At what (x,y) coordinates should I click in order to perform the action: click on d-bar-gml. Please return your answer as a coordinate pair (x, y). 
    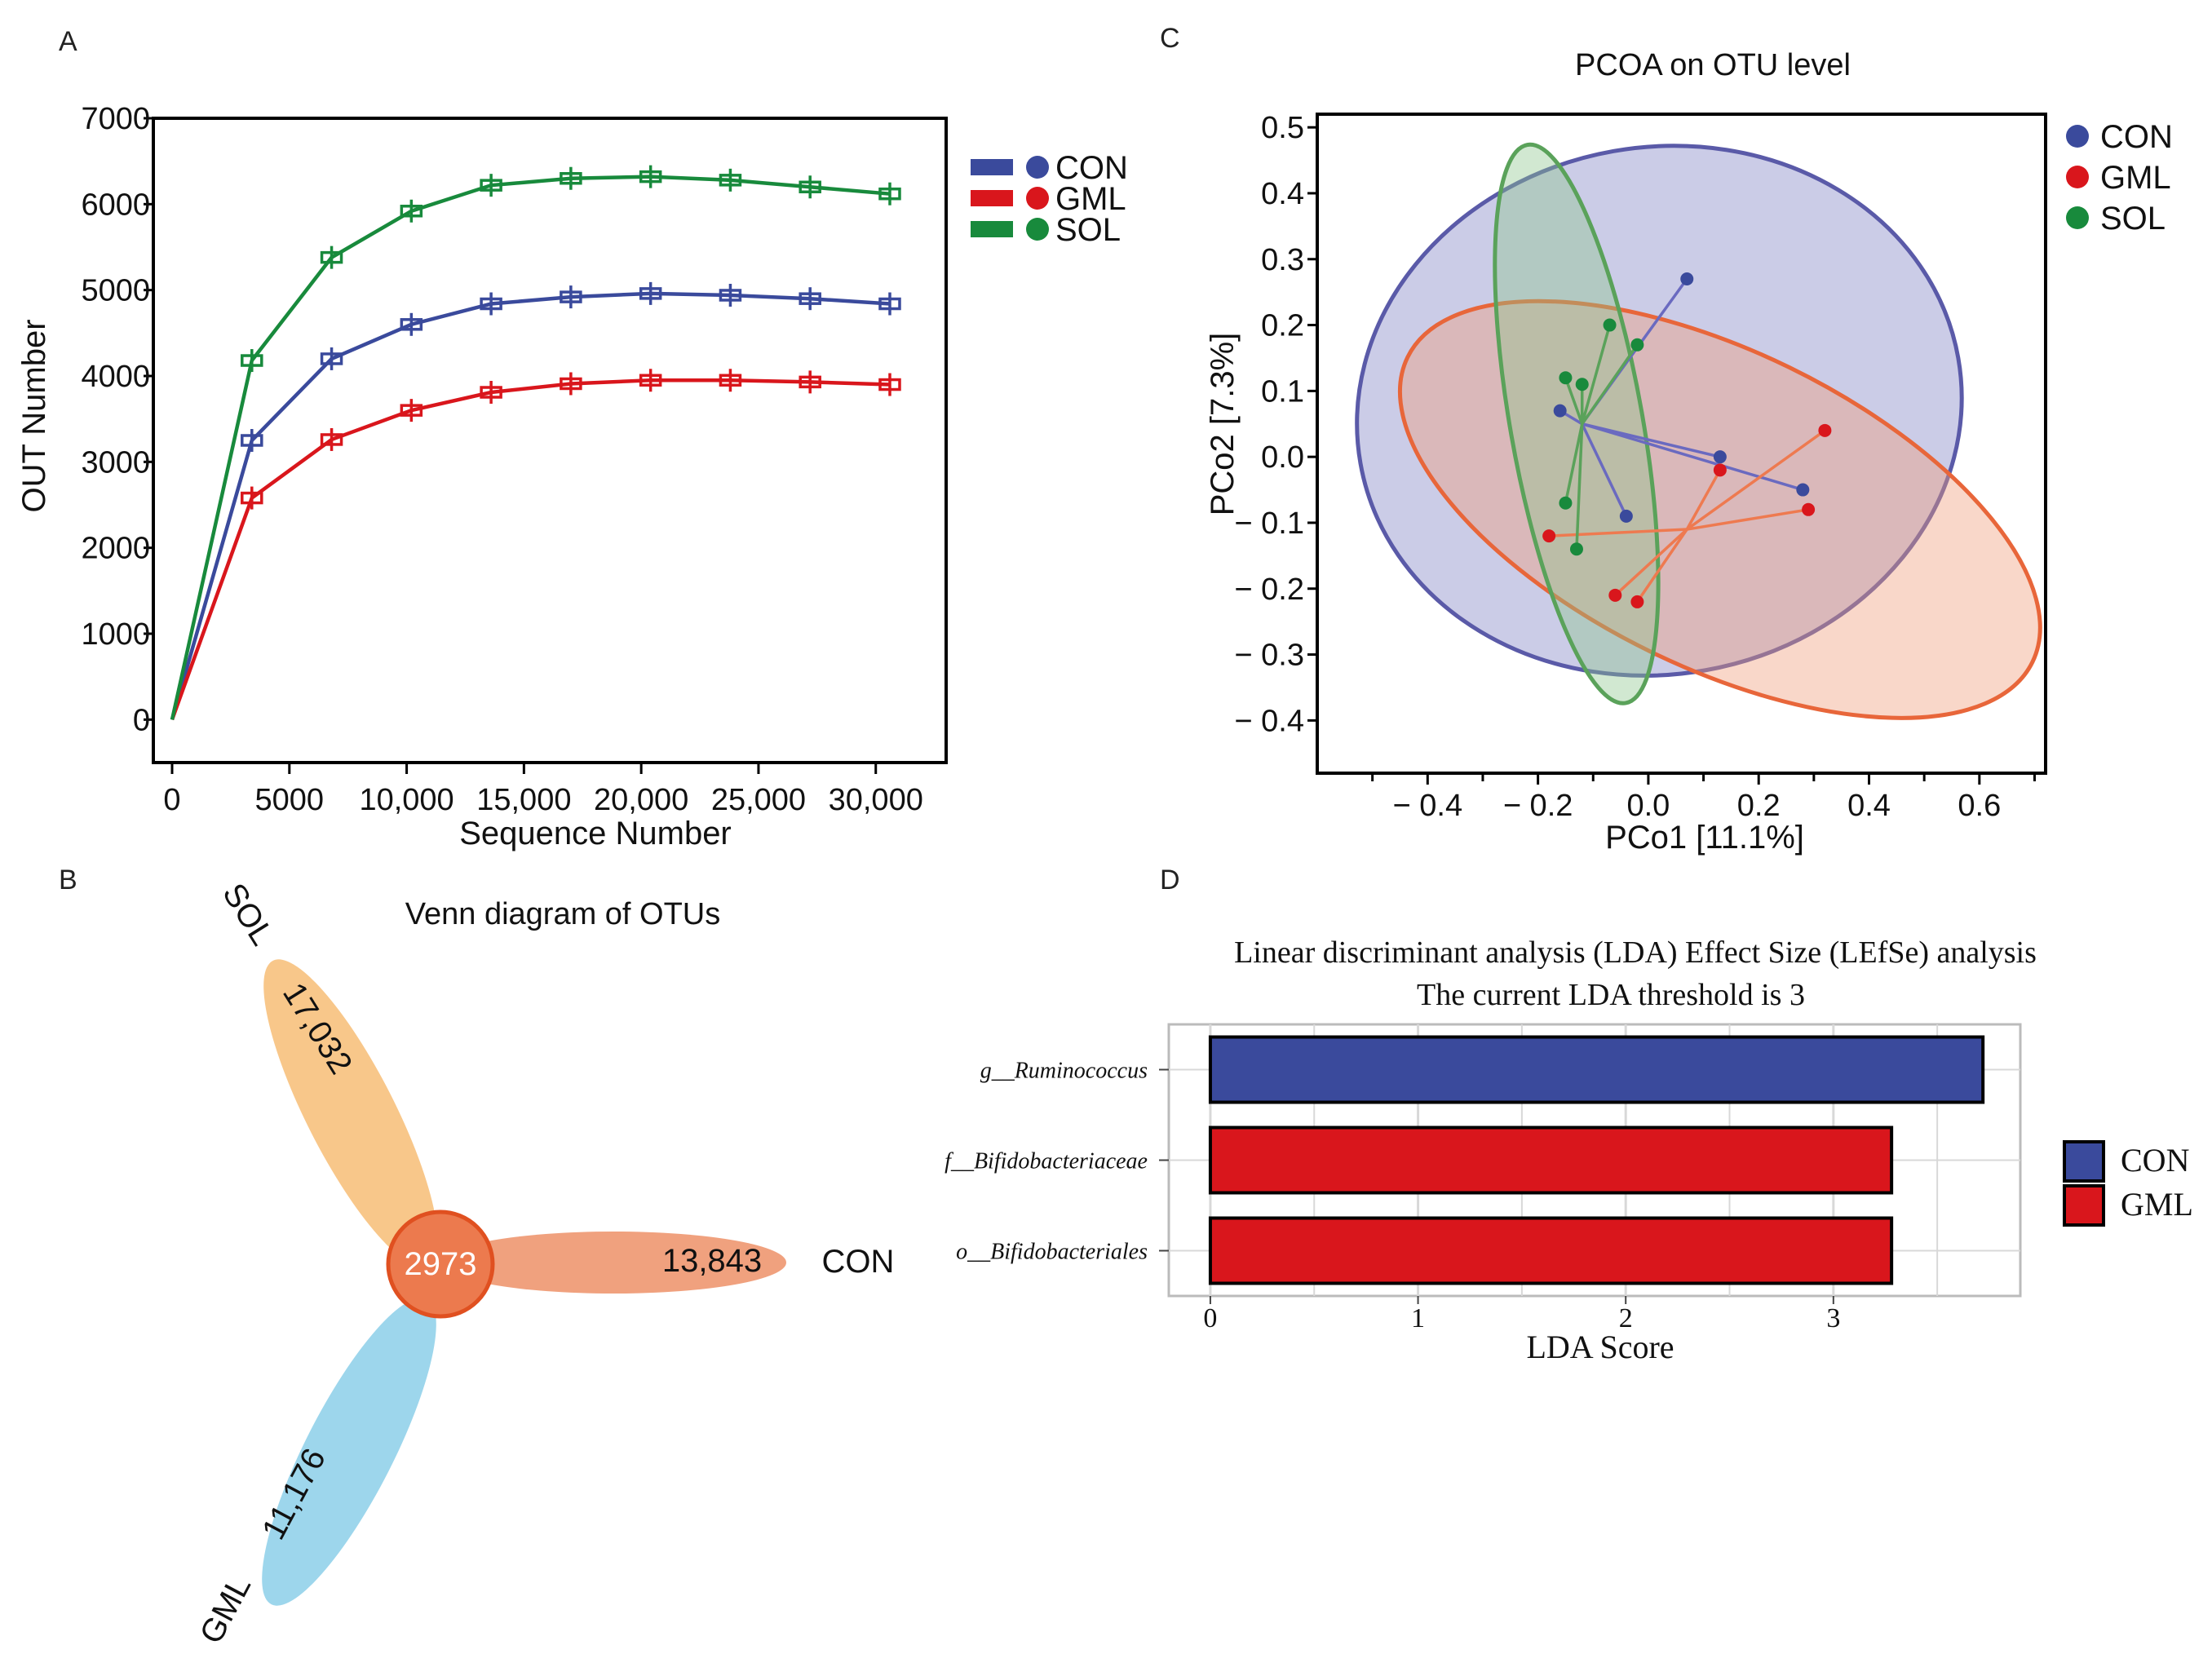
    Looking at the image, I should click on (1551, 1250).